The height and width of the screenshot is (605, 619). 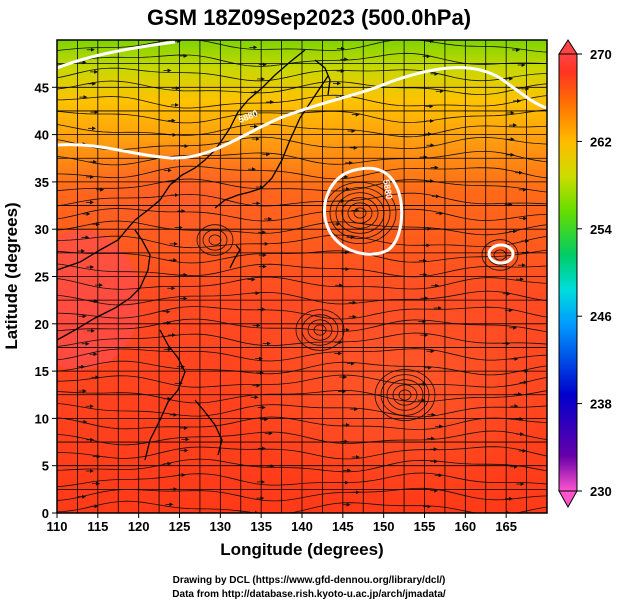 I want to click on y-tick-label: 5, so click(x=45, y=466).